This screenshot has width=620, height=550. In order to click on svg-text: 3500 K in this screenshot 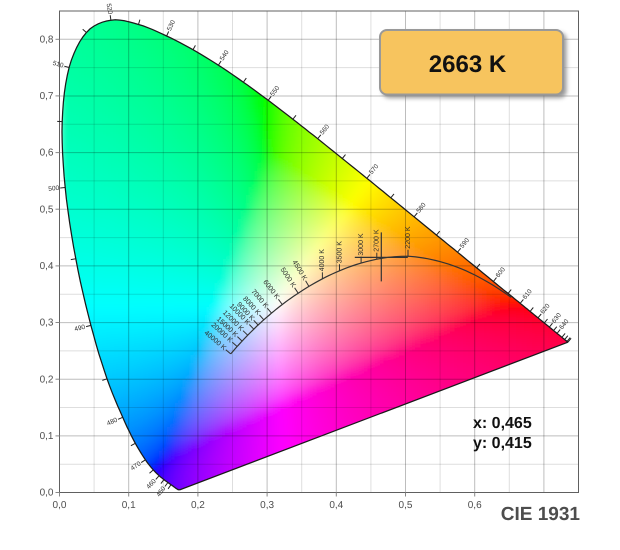, I will do `click(339, 252)`.